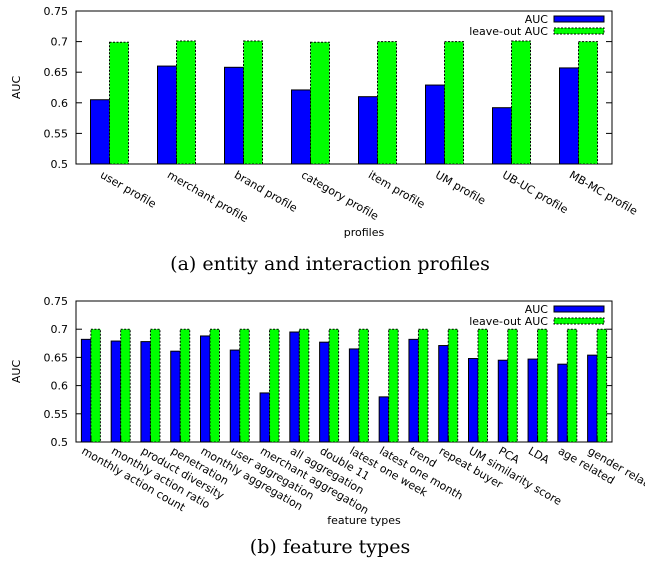 The width and height of the screenshot is (645, 567). Describe the element at coordinates (535, 192) in the screenshot. I see `x-category-label: UB-UC profile` at that location.